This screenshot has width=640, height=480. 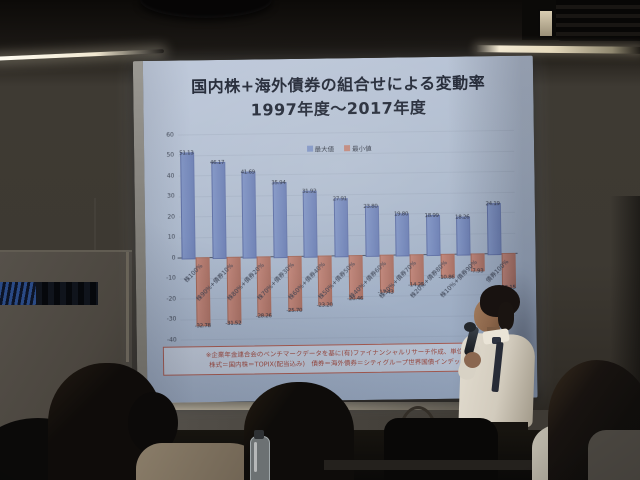 What do you see at coordinates (127, 307) in the screenshot?
I see `door-edge` at bounding box center [127, 307].